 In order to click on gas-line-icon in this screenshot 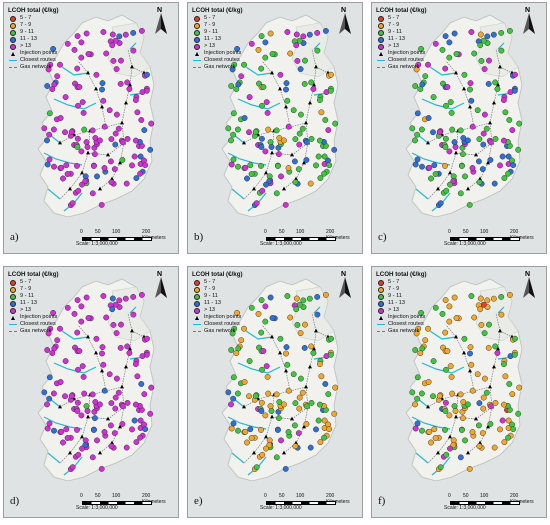, I will do `click(196, 67)`.